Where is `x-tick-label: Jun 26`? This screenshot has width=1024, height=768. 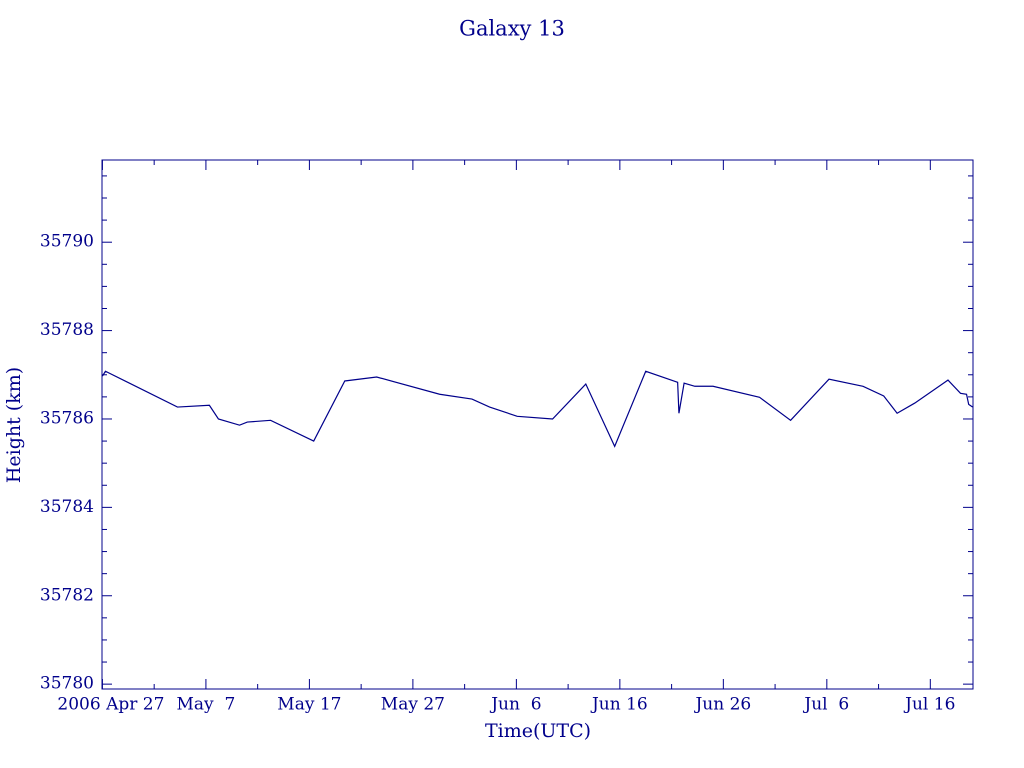
x-tick-label: Jun 26 is located at coordinates (722, 705).